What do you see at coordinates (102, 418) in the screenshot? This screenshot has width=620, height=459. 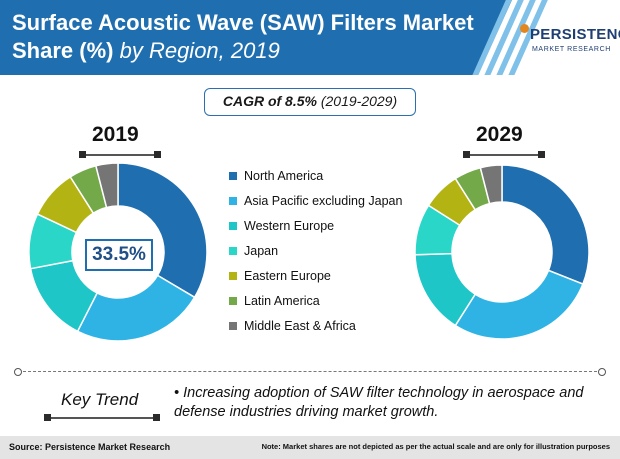 I see `key-trend-underline` at bounding box center [102, 418].